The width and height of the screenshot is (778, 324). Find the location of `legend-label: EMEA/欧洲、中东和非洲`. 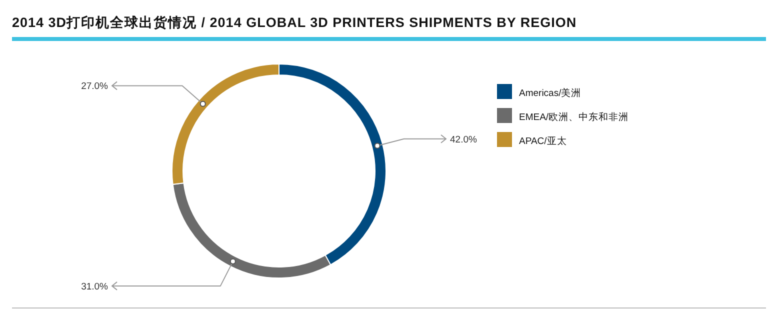

legend-label: EMEA/欧洲、中东和非洲 is located at coordinates (574, 117).